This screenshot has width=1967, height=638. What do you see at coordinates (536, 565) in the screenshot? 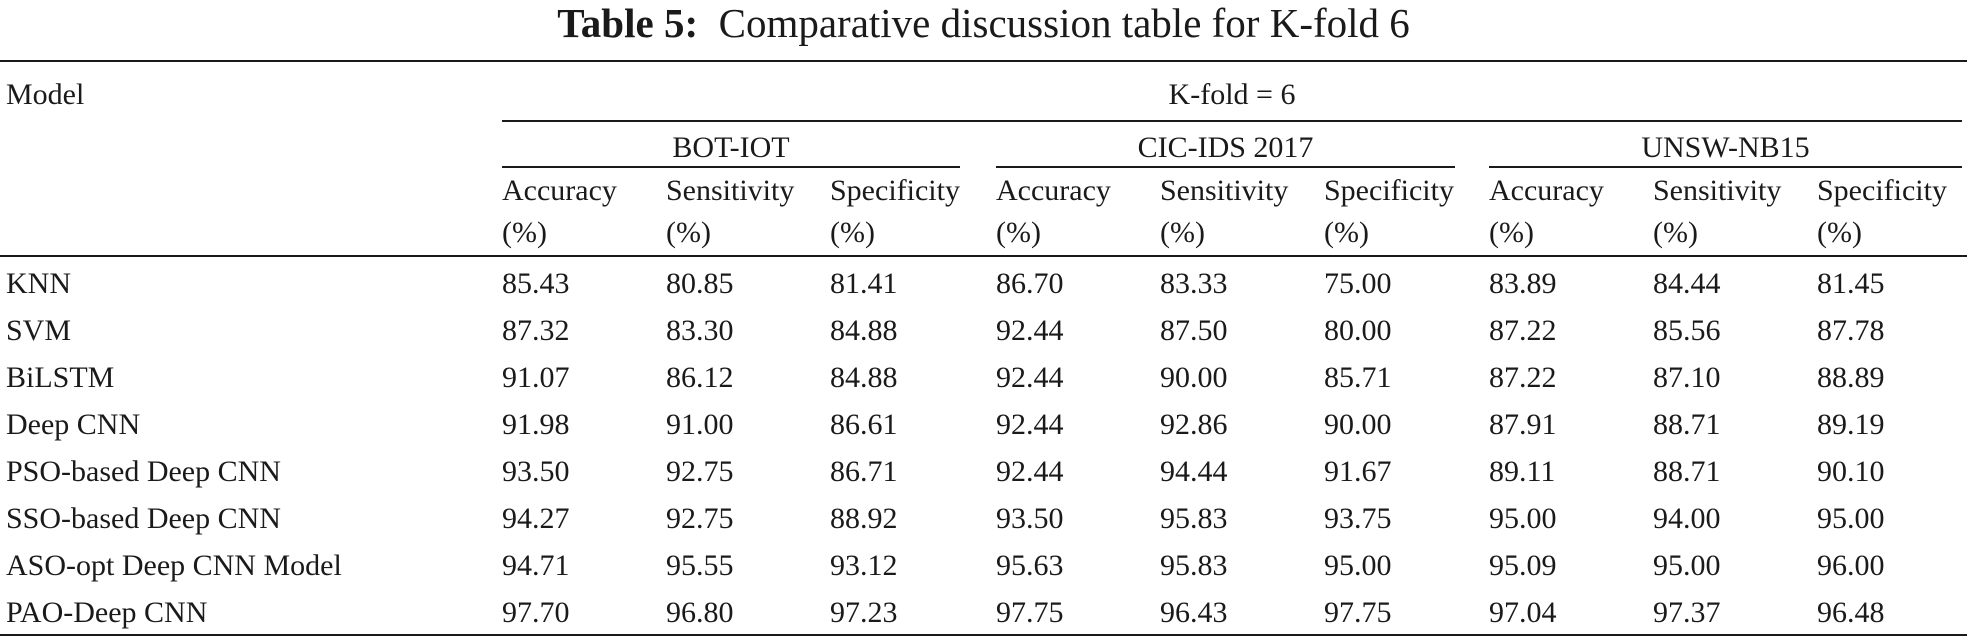
I see `table-cell: 94.71` at bounding box center [536, 565].